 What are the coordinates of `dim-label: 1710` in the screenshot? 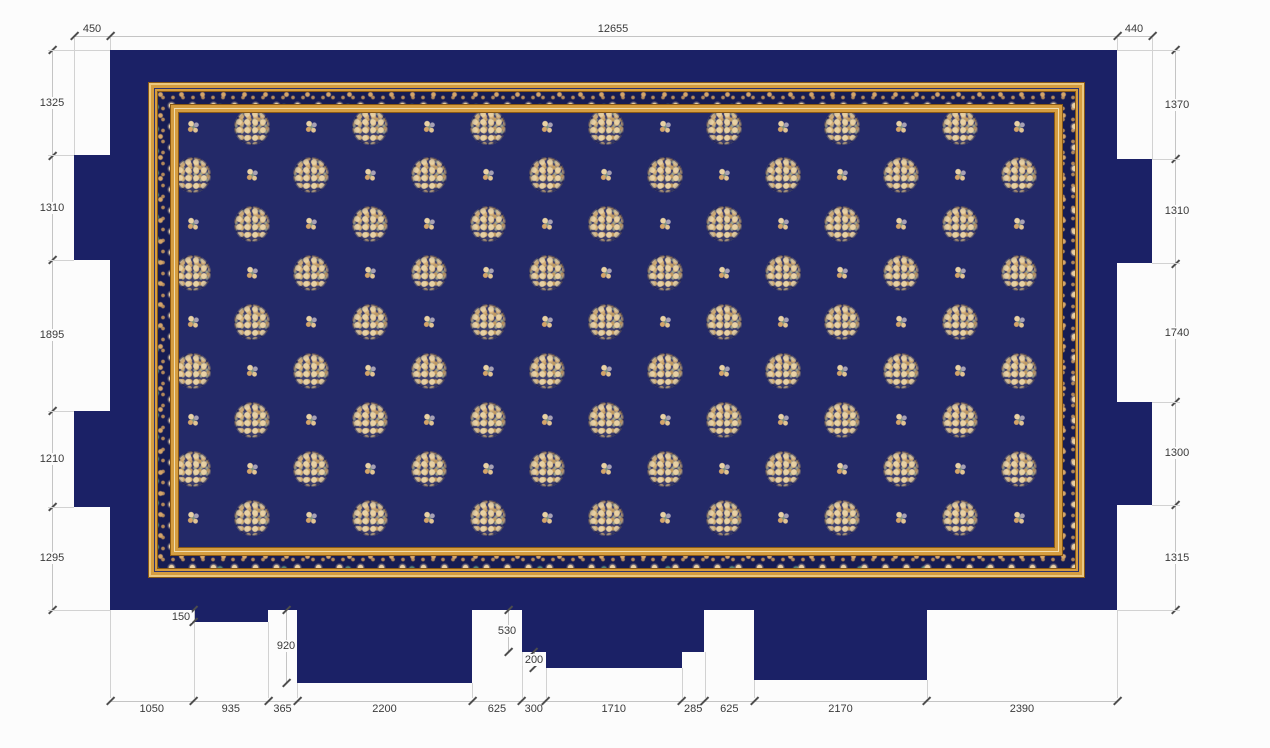 It's located at (613, 709).